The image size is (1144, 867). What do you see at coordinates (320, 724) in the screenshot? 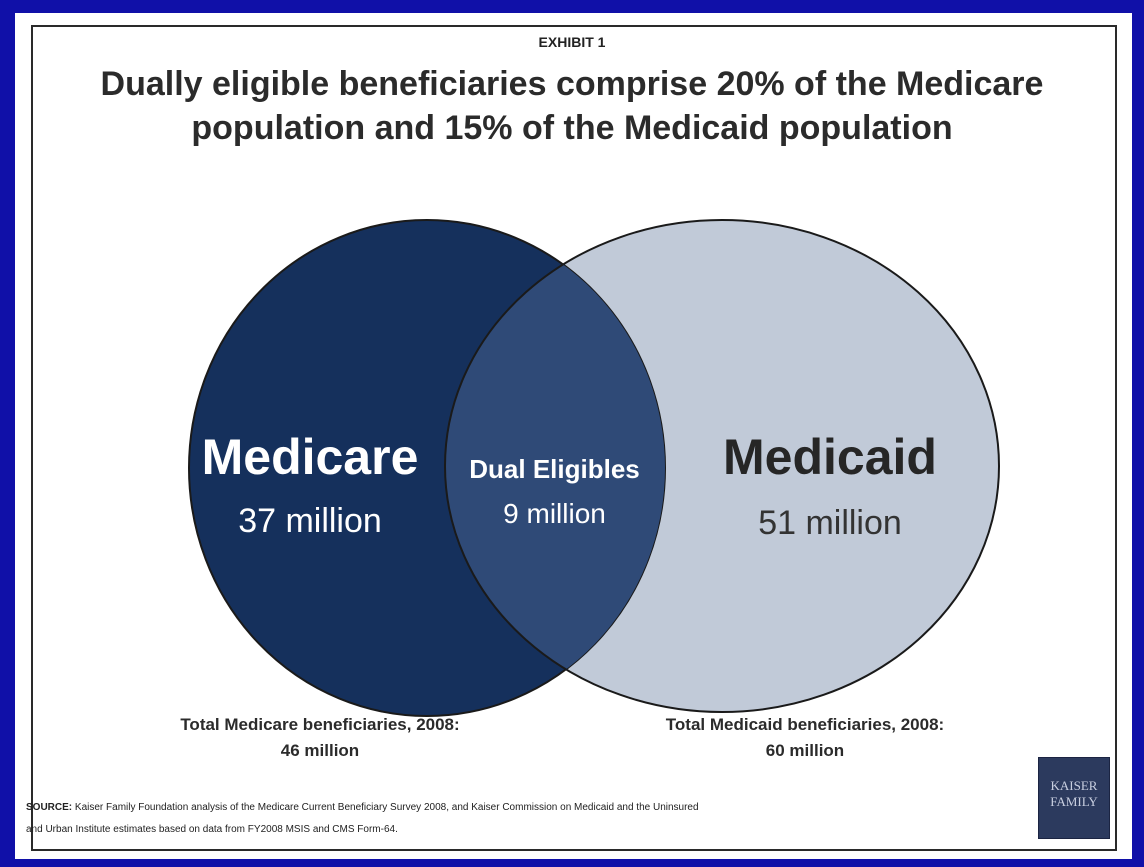
I see `medicare-total-label: Total Medicare beneficiaries, 2008:` at bounding box center [320, 724].